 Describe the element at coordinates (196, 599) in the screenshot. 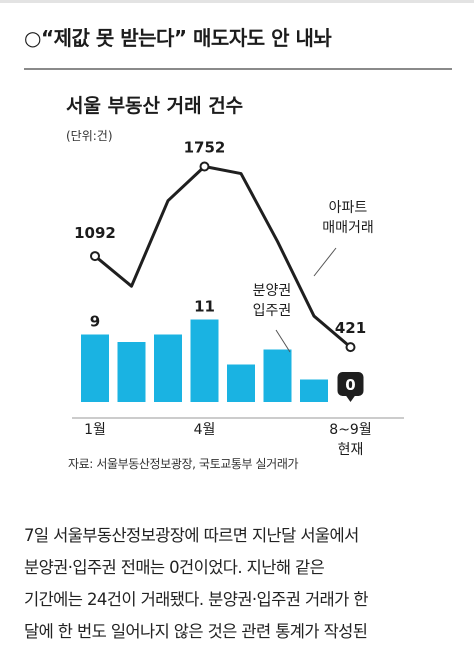

I see `body-line: 기간에는 24건이 거래됐다. 분양권·입주권 거래가 한` at that location.